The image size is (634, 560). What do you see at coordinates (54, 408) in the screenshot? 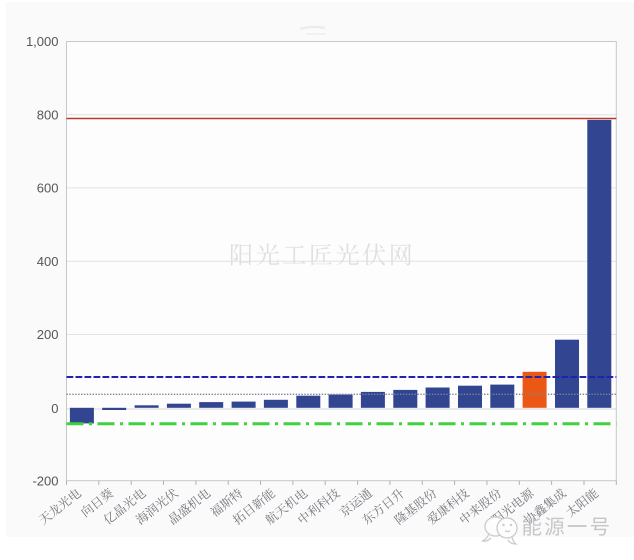
I see `svg-text: 0` at bounding box center [54, 408].